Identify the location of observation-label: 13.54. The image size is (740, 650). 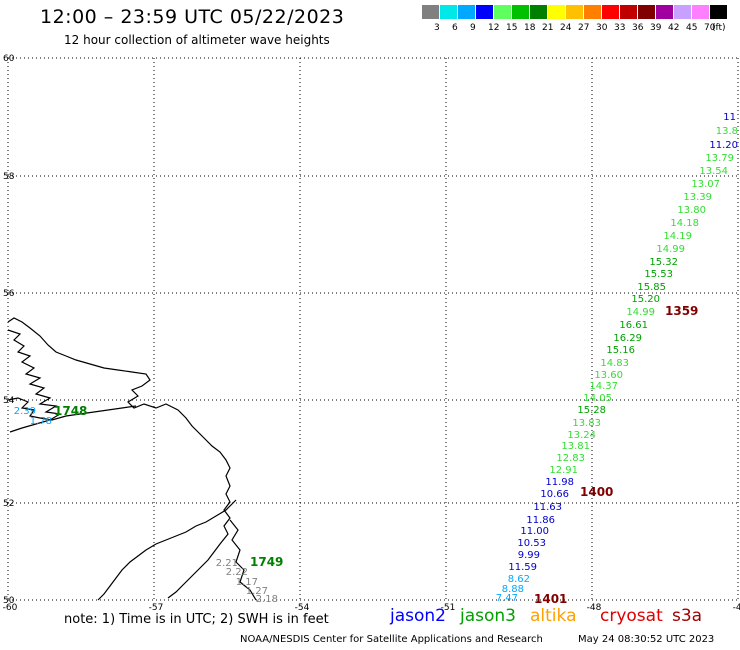
(713, 171).